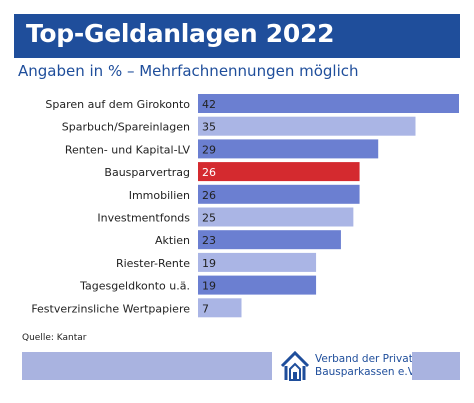  I want to click on value-label-5: 25, so click(209, 218).